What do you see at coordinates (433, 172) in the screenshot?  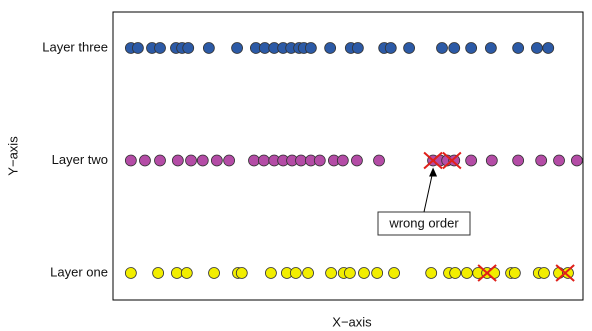 I see `arrow-head` at bounding box center [433, 172].